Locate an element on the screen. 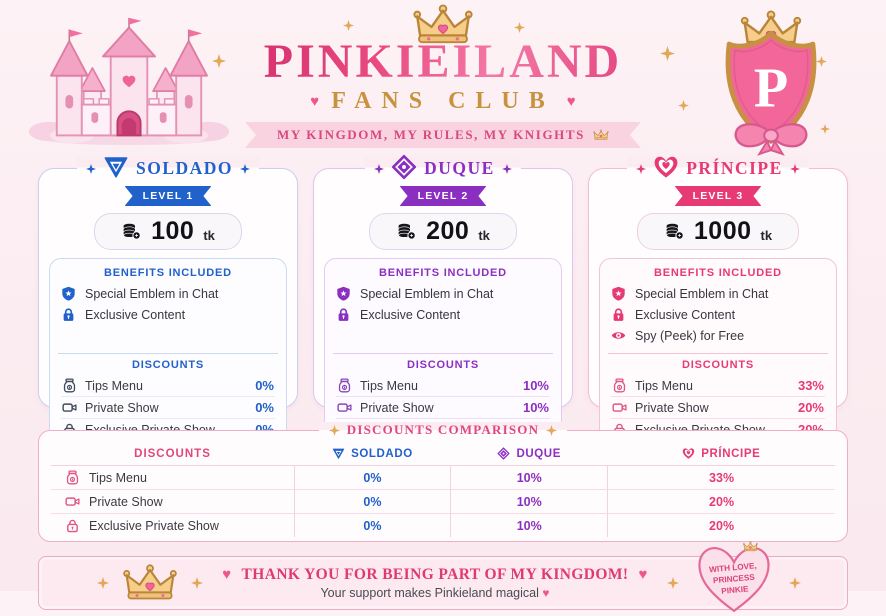 The image size is (886, 616). benefit-item: Spy (Peek) for Free is located at coordinates (718, 335).